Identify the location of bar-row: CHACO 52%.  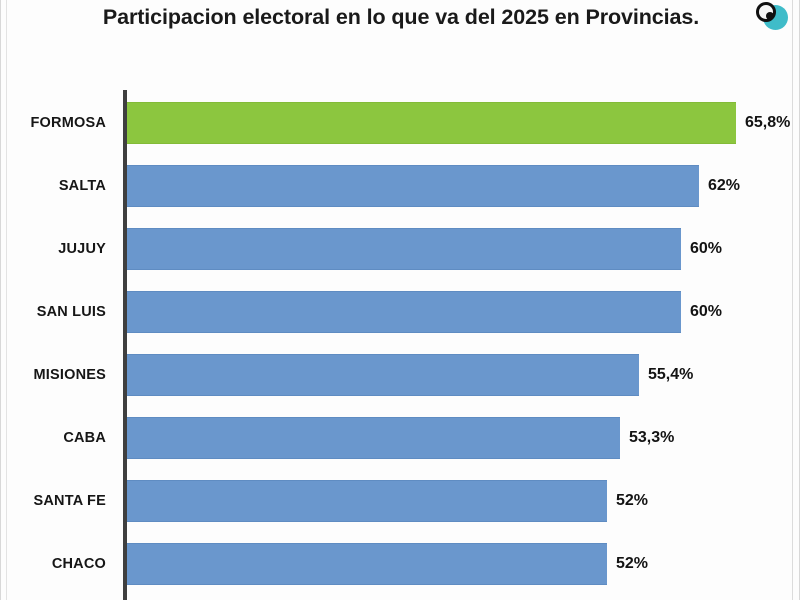
(400, 574).